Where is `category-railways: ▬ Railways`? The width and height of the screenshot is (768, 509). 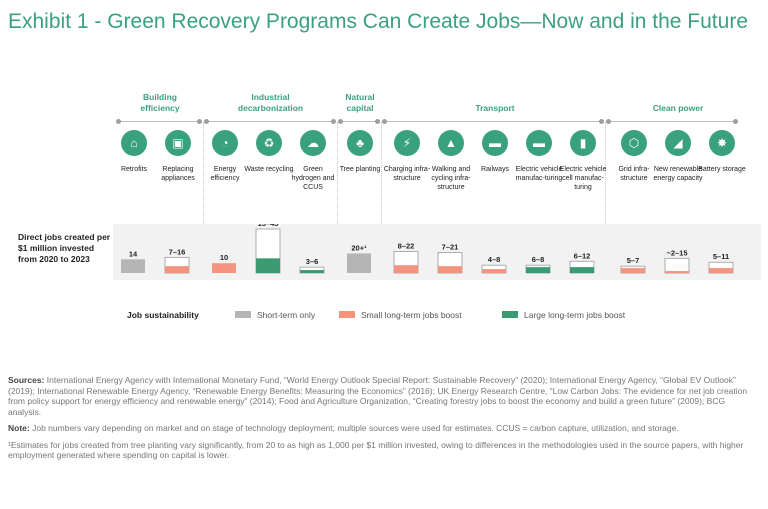 category-railways: ▬ Railways is located at coordinates (495, 152).